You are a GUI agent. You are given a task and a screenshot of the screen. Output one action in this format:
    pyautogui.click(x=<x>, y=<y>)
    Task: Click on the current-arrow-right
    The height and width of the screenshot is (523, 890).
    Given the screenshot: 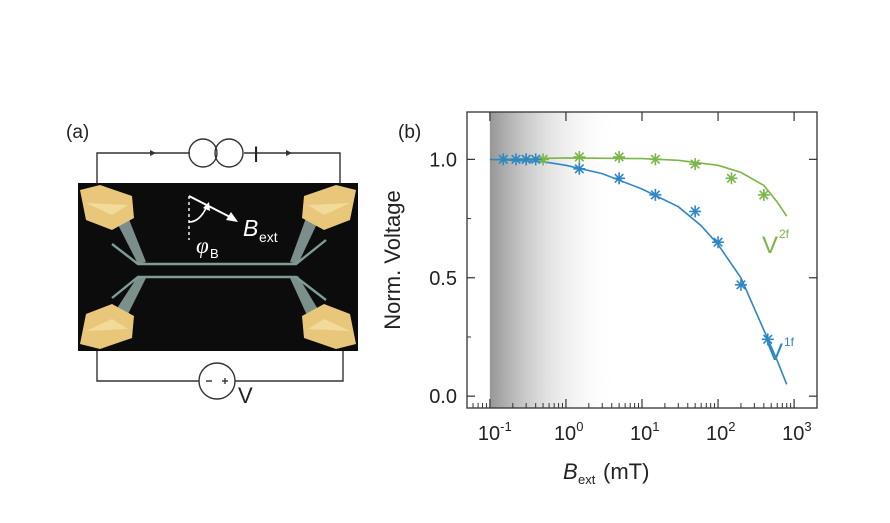 What is the action you would take?
    pyautogui.click(x=289, y=153)
    